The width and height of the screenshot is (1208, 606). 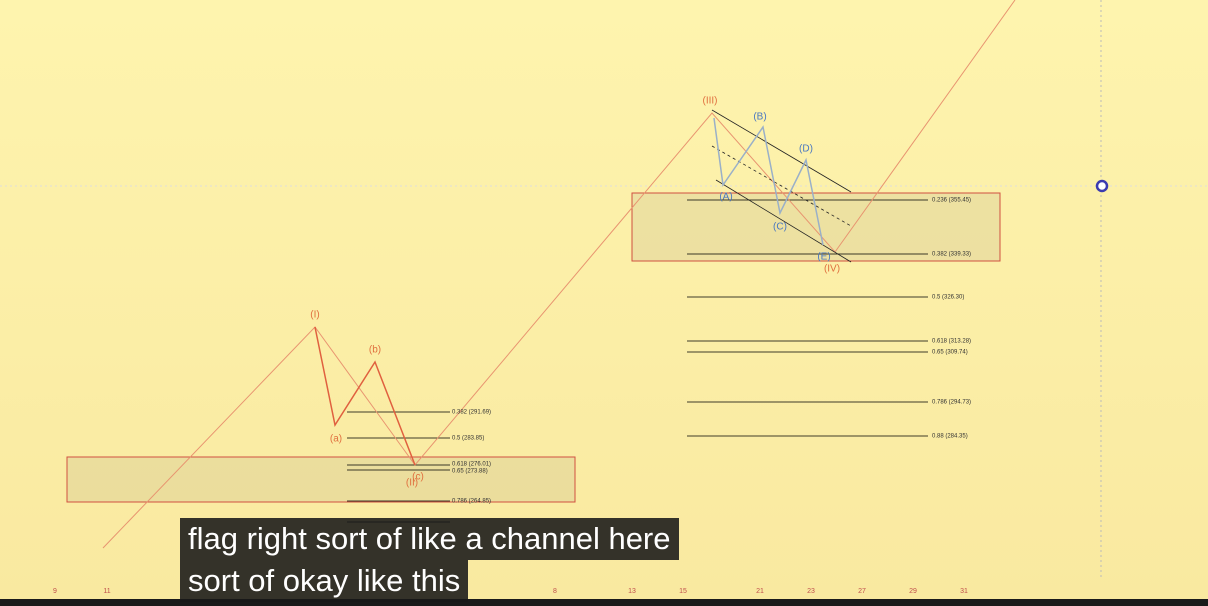 I want to click on fib-label: 0.65 (273.88), so click(x=470, y=472).